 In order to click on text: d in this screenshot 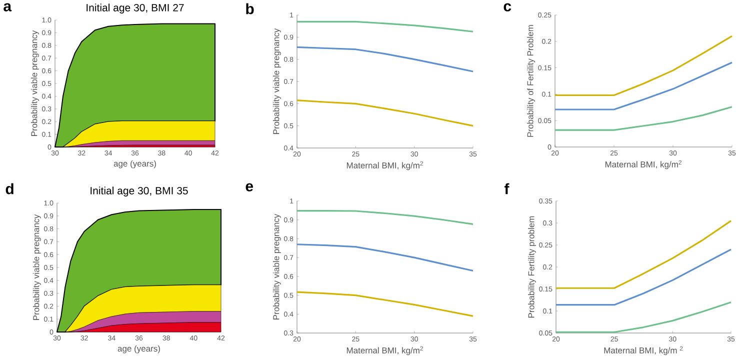, I will do `click(10, 188)`.